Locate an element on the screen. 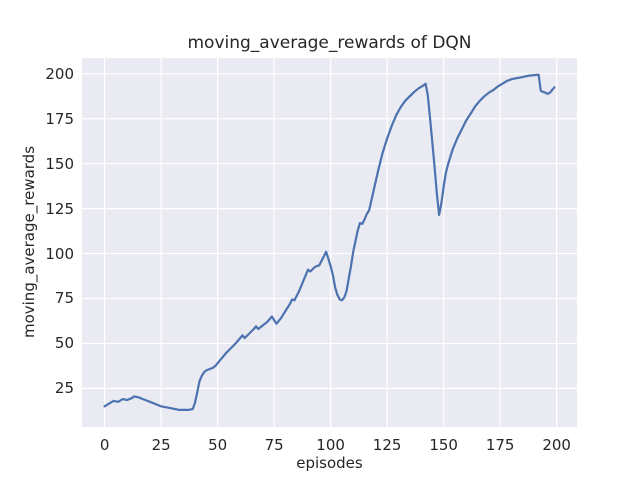  y-tick-label: 100 is located at coordinates (59, 253).